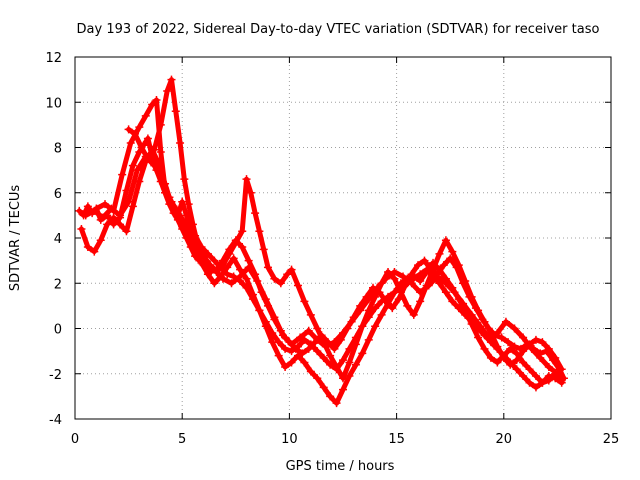 The width and height of the screenshot is (640, 480). What do you see at coordinates (55, 375) in the screenshot?
I see `y-tick-label: -2` at bounding box center [55, 375].